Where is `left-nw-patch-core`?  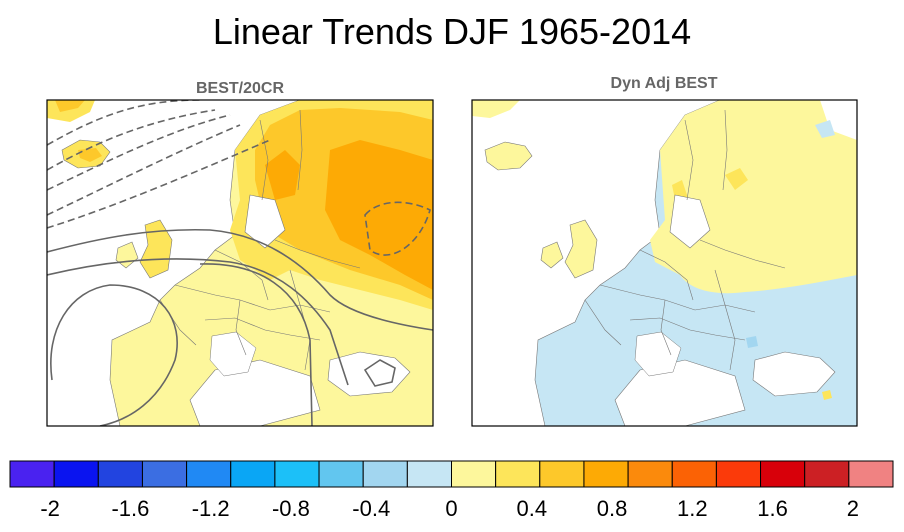
left-nw-patch-core is located at coordinates (70, 106).